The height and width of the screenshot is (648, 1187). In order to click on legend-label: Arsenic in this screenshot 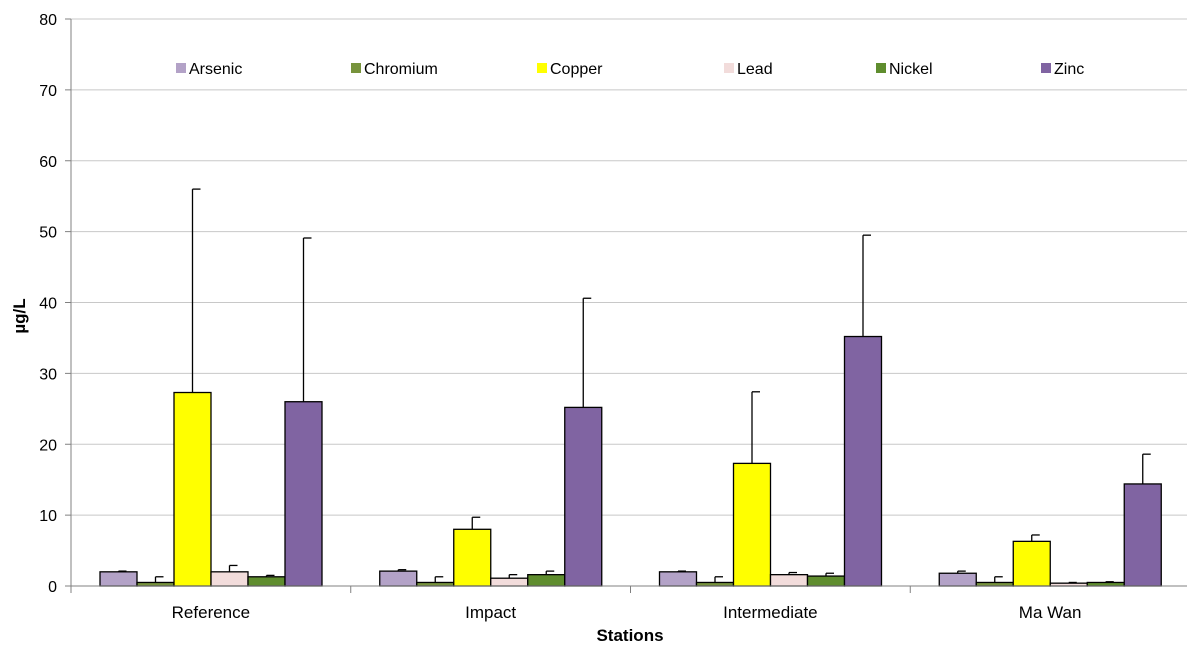, I will do `click(215, 69)`.